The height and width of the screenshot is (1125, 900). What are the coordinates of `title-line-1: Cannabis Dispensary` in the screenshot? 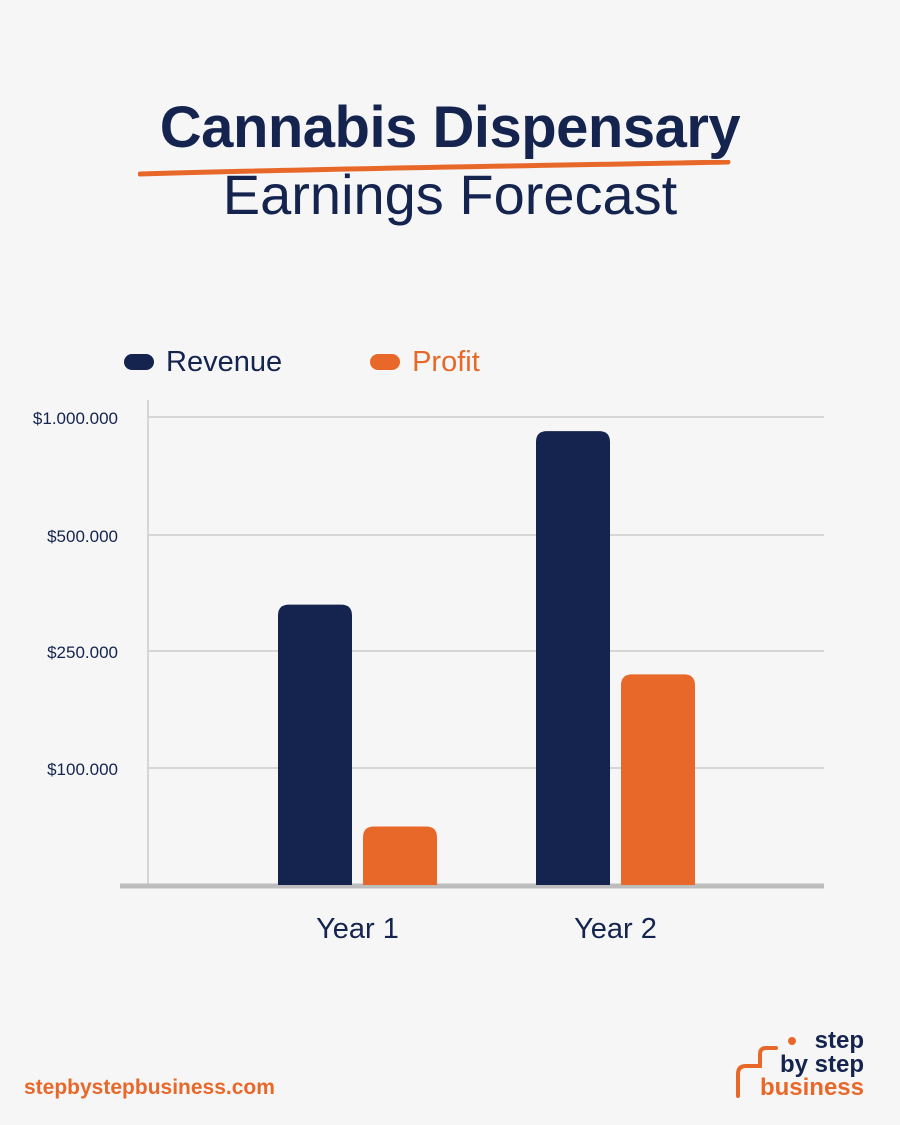 It's located at (450, 127).